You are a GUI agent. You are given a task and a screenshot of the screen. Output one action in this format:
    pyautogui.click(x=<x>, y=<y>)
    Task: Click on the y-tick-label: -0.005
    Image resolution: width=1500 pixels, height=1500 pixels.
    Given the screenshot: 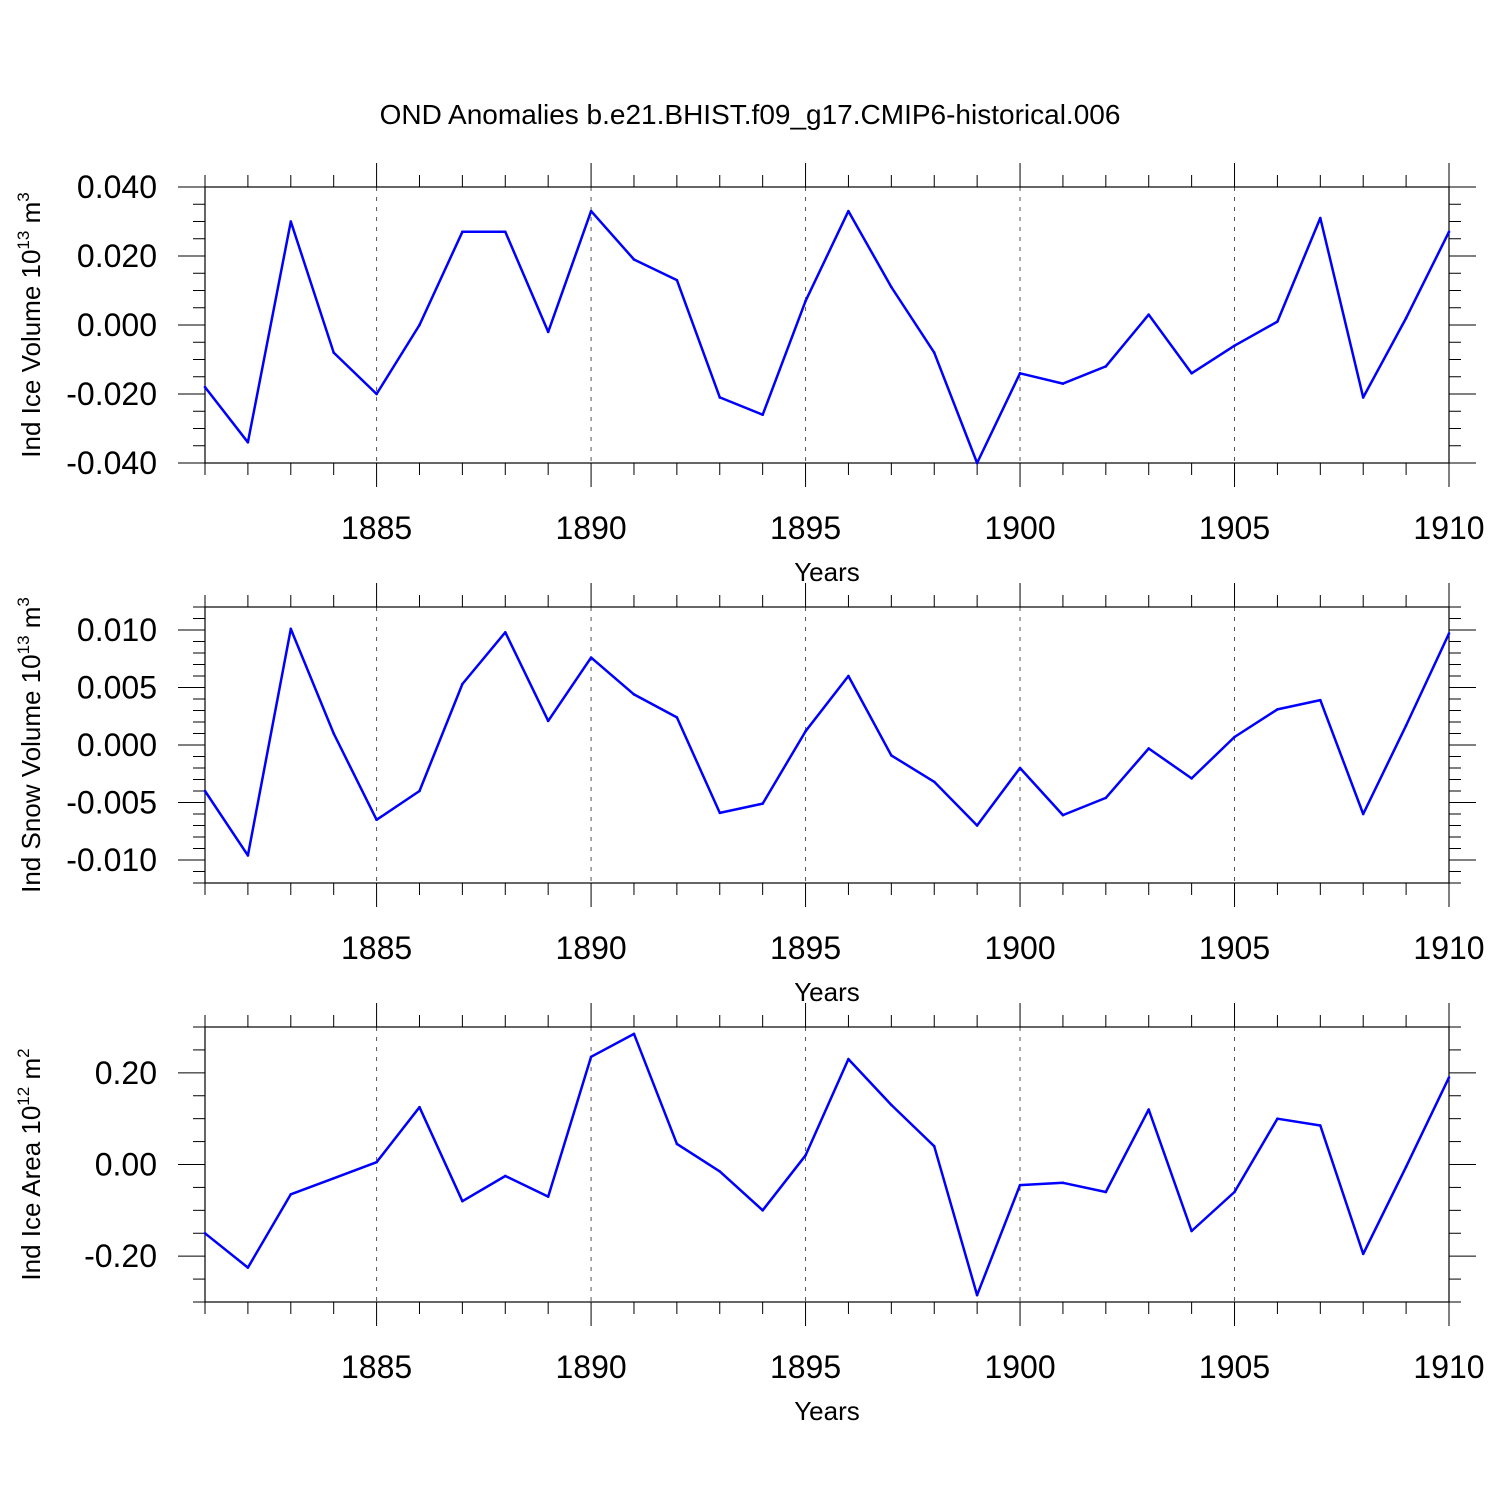 What is the action you would take?
    pyautogui.click(x=111, y=803)
    